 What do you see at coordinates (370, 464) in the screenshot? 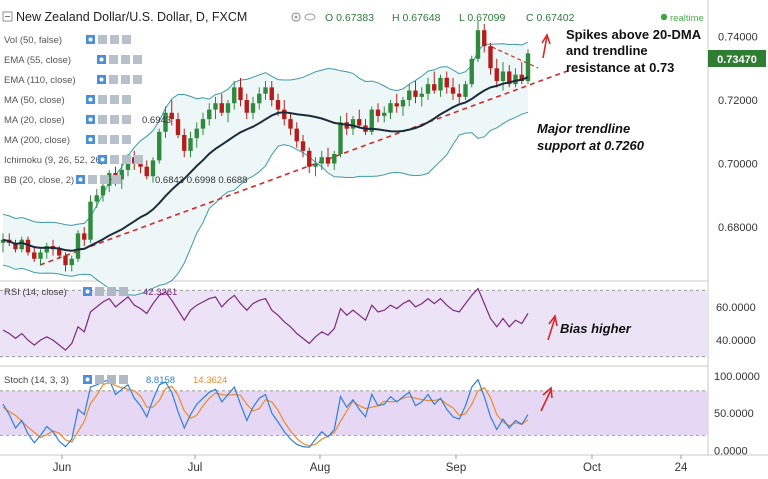
I see `time-axis: Jun Jul Aug Sep Oct 24` at bounding box center [370, 464].